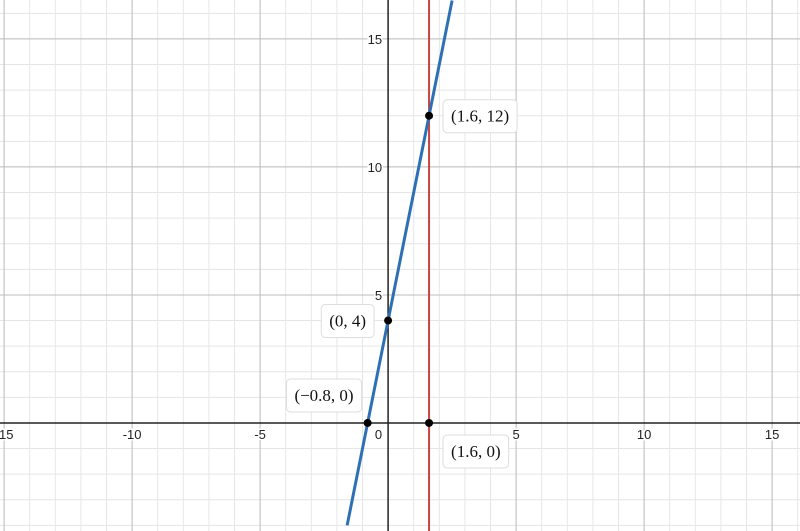 The height and width of the screenshot is (531, 800). I want to click on x-tick-label: -10, so click(132, 434).